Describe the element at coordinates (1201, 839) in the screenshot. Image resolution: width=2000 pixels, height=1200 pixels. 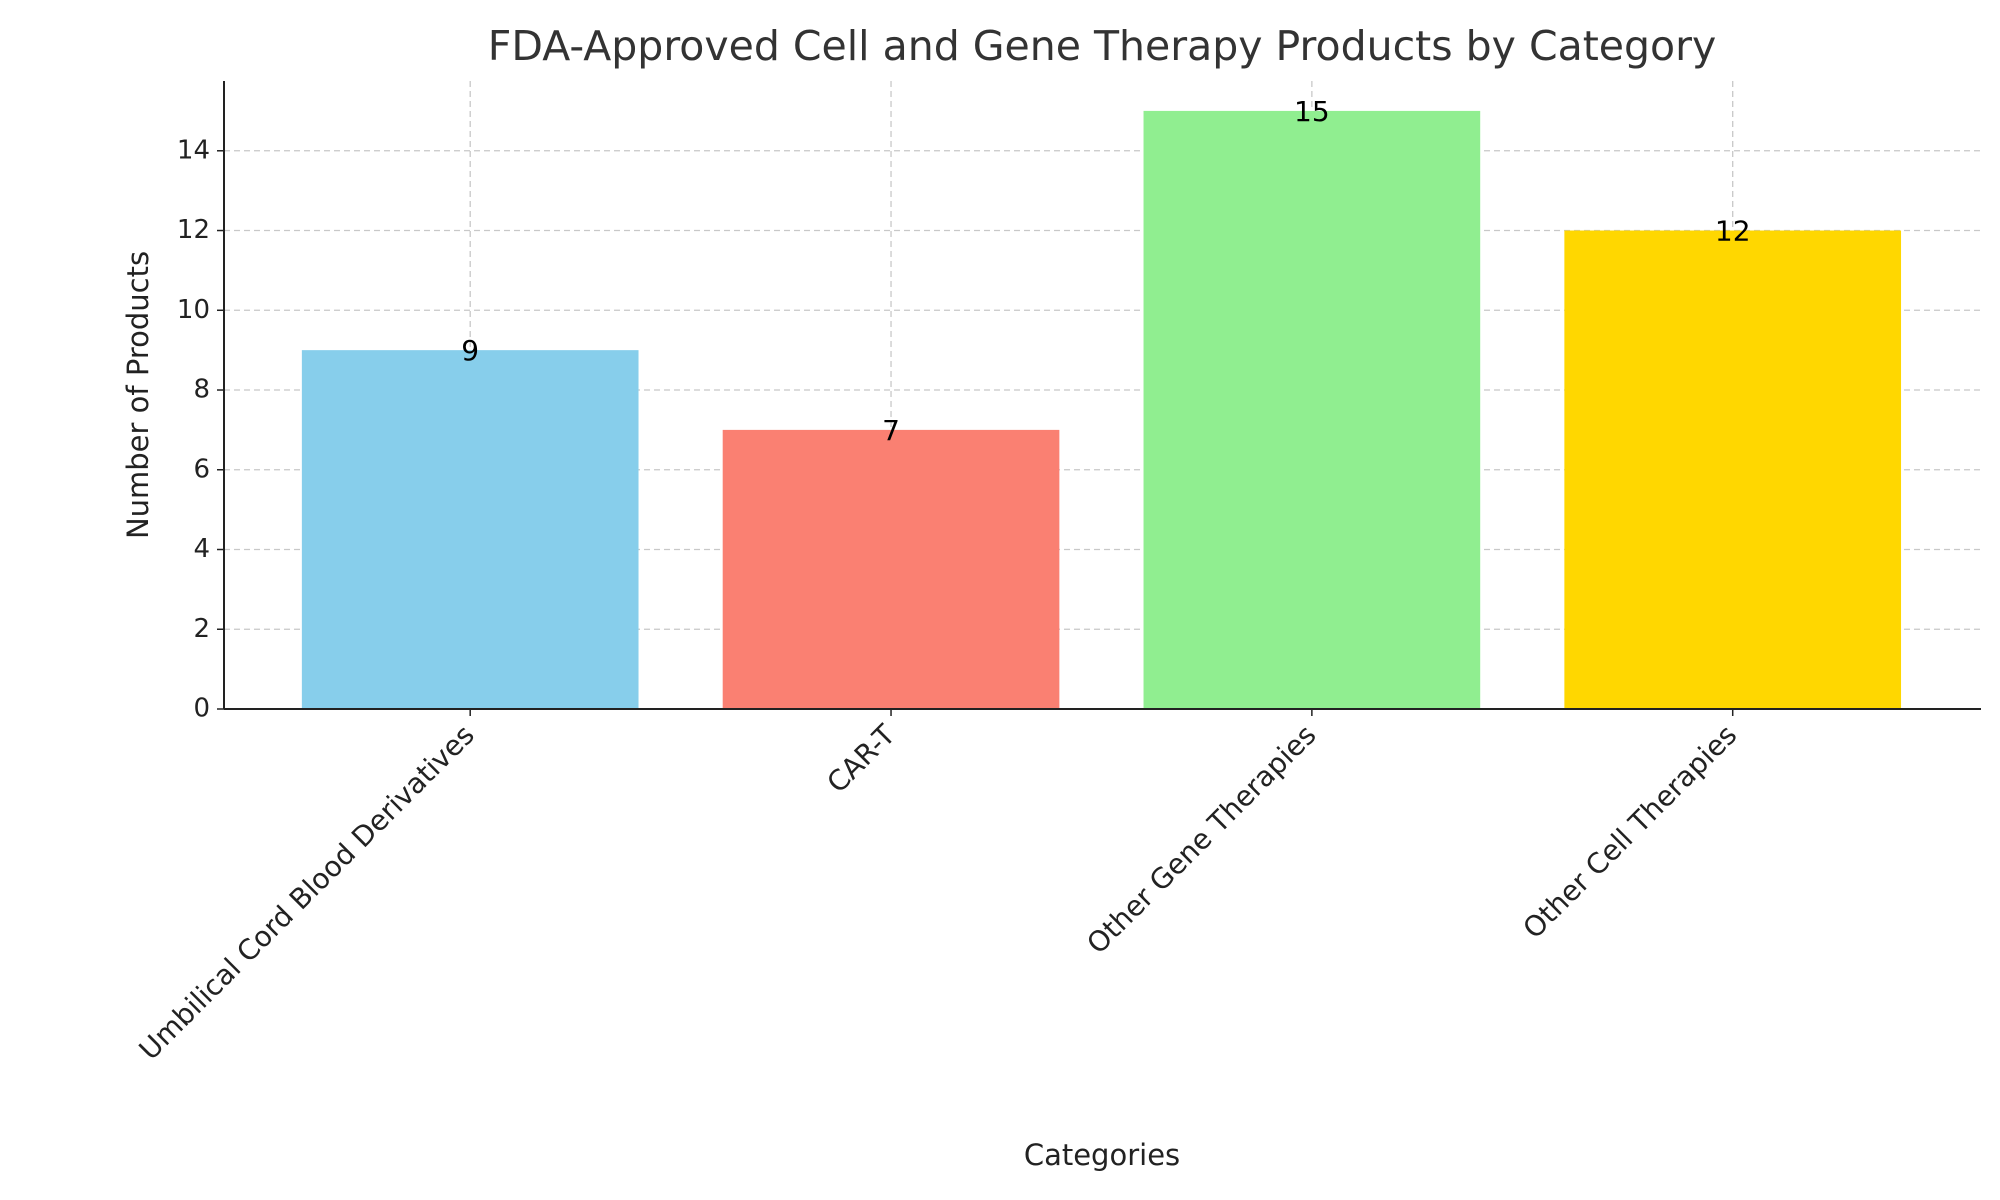
I see `x-tick-label: Other Gene Therapies` at that location.